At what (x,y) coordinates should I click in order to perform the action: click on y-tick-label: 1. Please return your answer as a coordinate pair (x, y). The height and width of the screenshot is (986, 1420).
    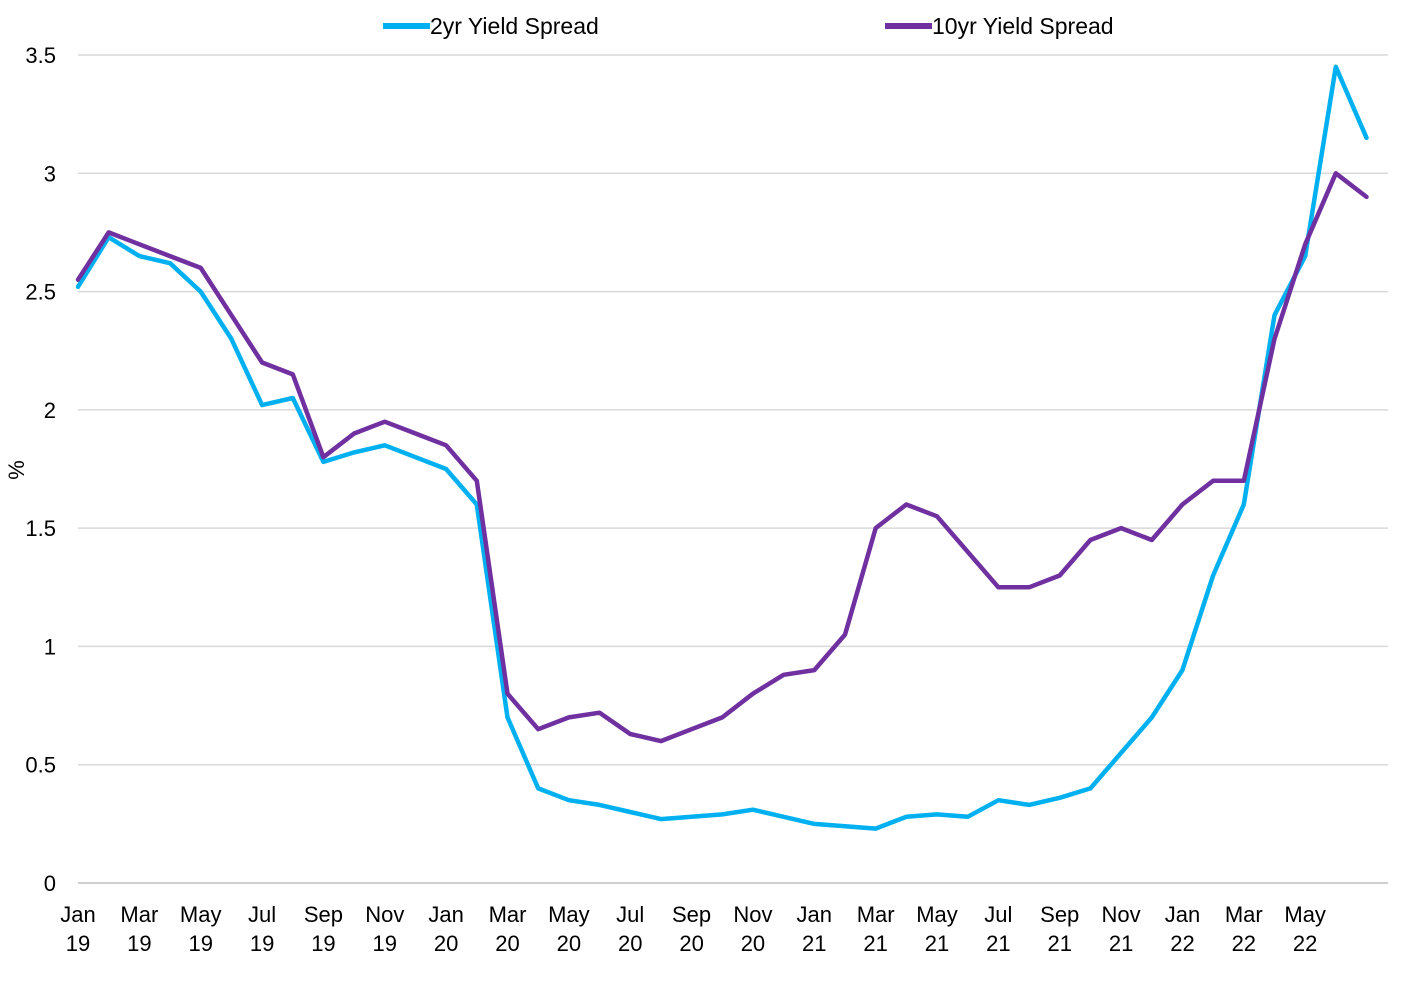
    Looking at the image, I should click on (50, 646).